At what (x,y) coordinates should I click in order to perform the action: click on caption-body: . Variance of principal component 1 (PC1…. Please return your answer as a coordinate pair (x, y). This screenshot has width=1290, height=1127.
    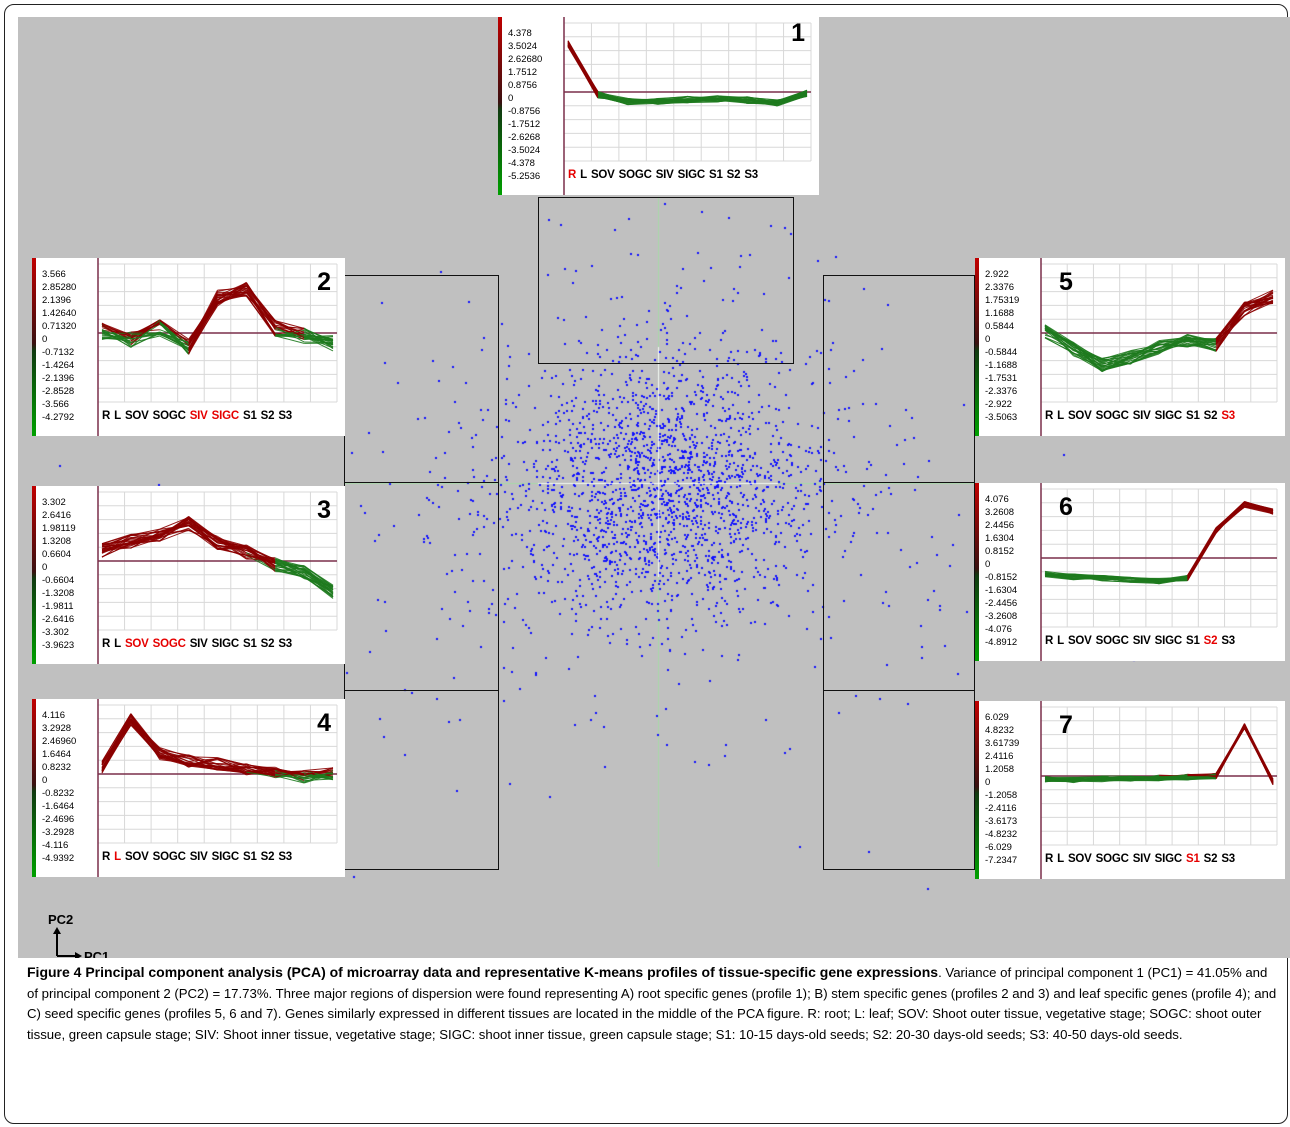
    Looking at the image, I should click on (652, 1003).